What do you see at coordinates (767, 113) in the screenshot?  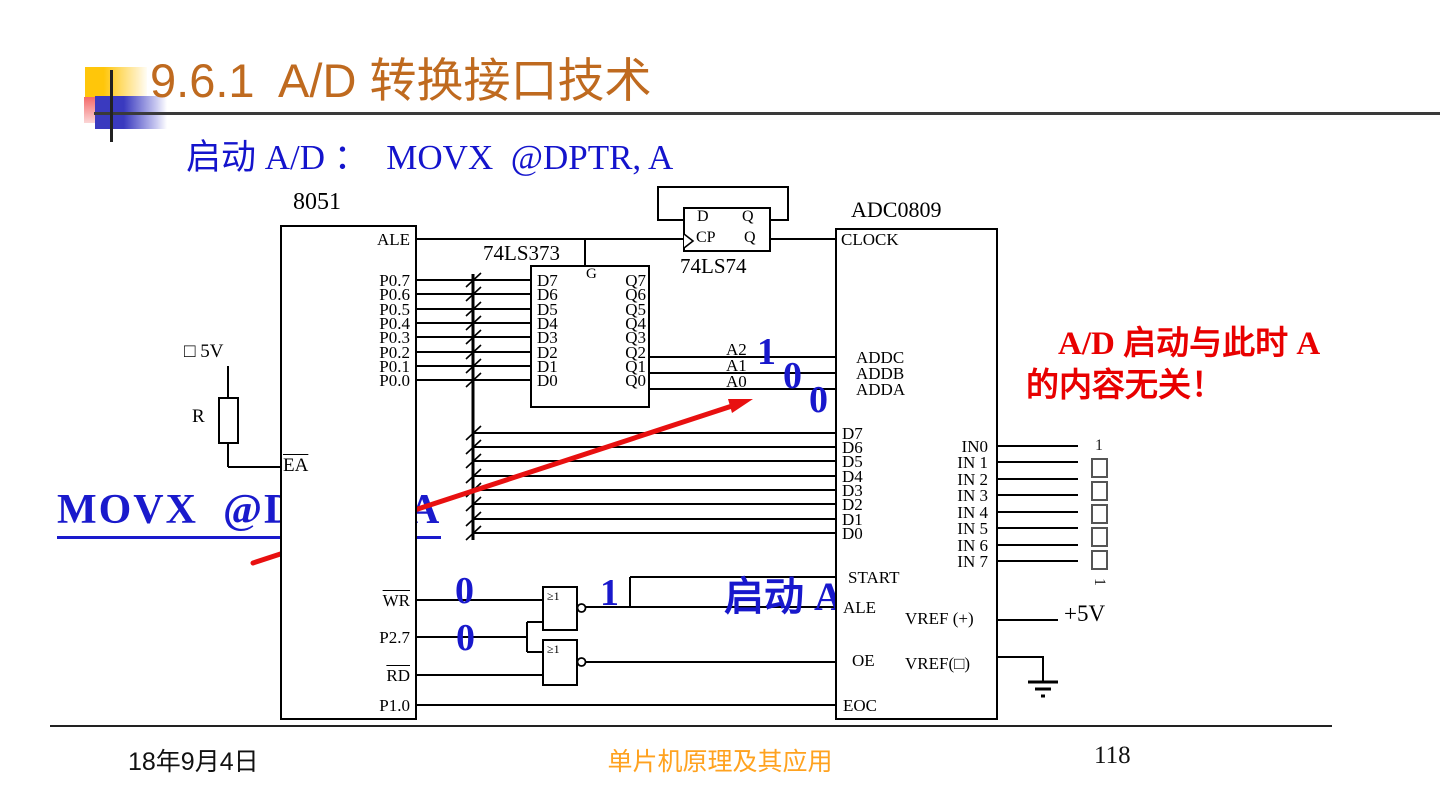 I see `title-rule` at bounding box center [767, 113].